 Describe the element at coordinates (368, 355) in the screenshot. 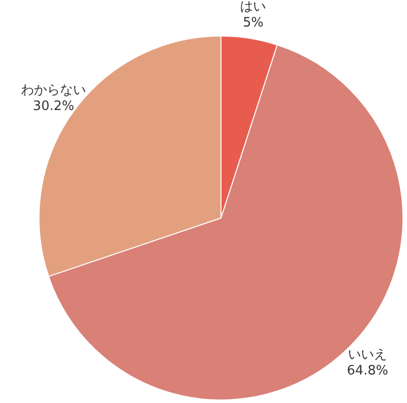

I see `slice-label: いいえ` at that location.